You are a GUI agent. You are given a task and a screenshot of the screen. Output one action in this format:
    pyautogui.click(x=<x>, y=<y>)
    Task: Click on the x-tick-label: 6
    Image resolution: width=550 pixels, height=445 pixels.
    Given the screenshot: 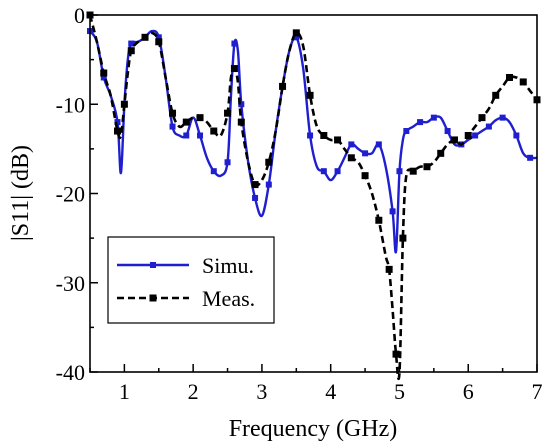 What is the action you would take?
    pyautogui.click(x=468, y=391)
    